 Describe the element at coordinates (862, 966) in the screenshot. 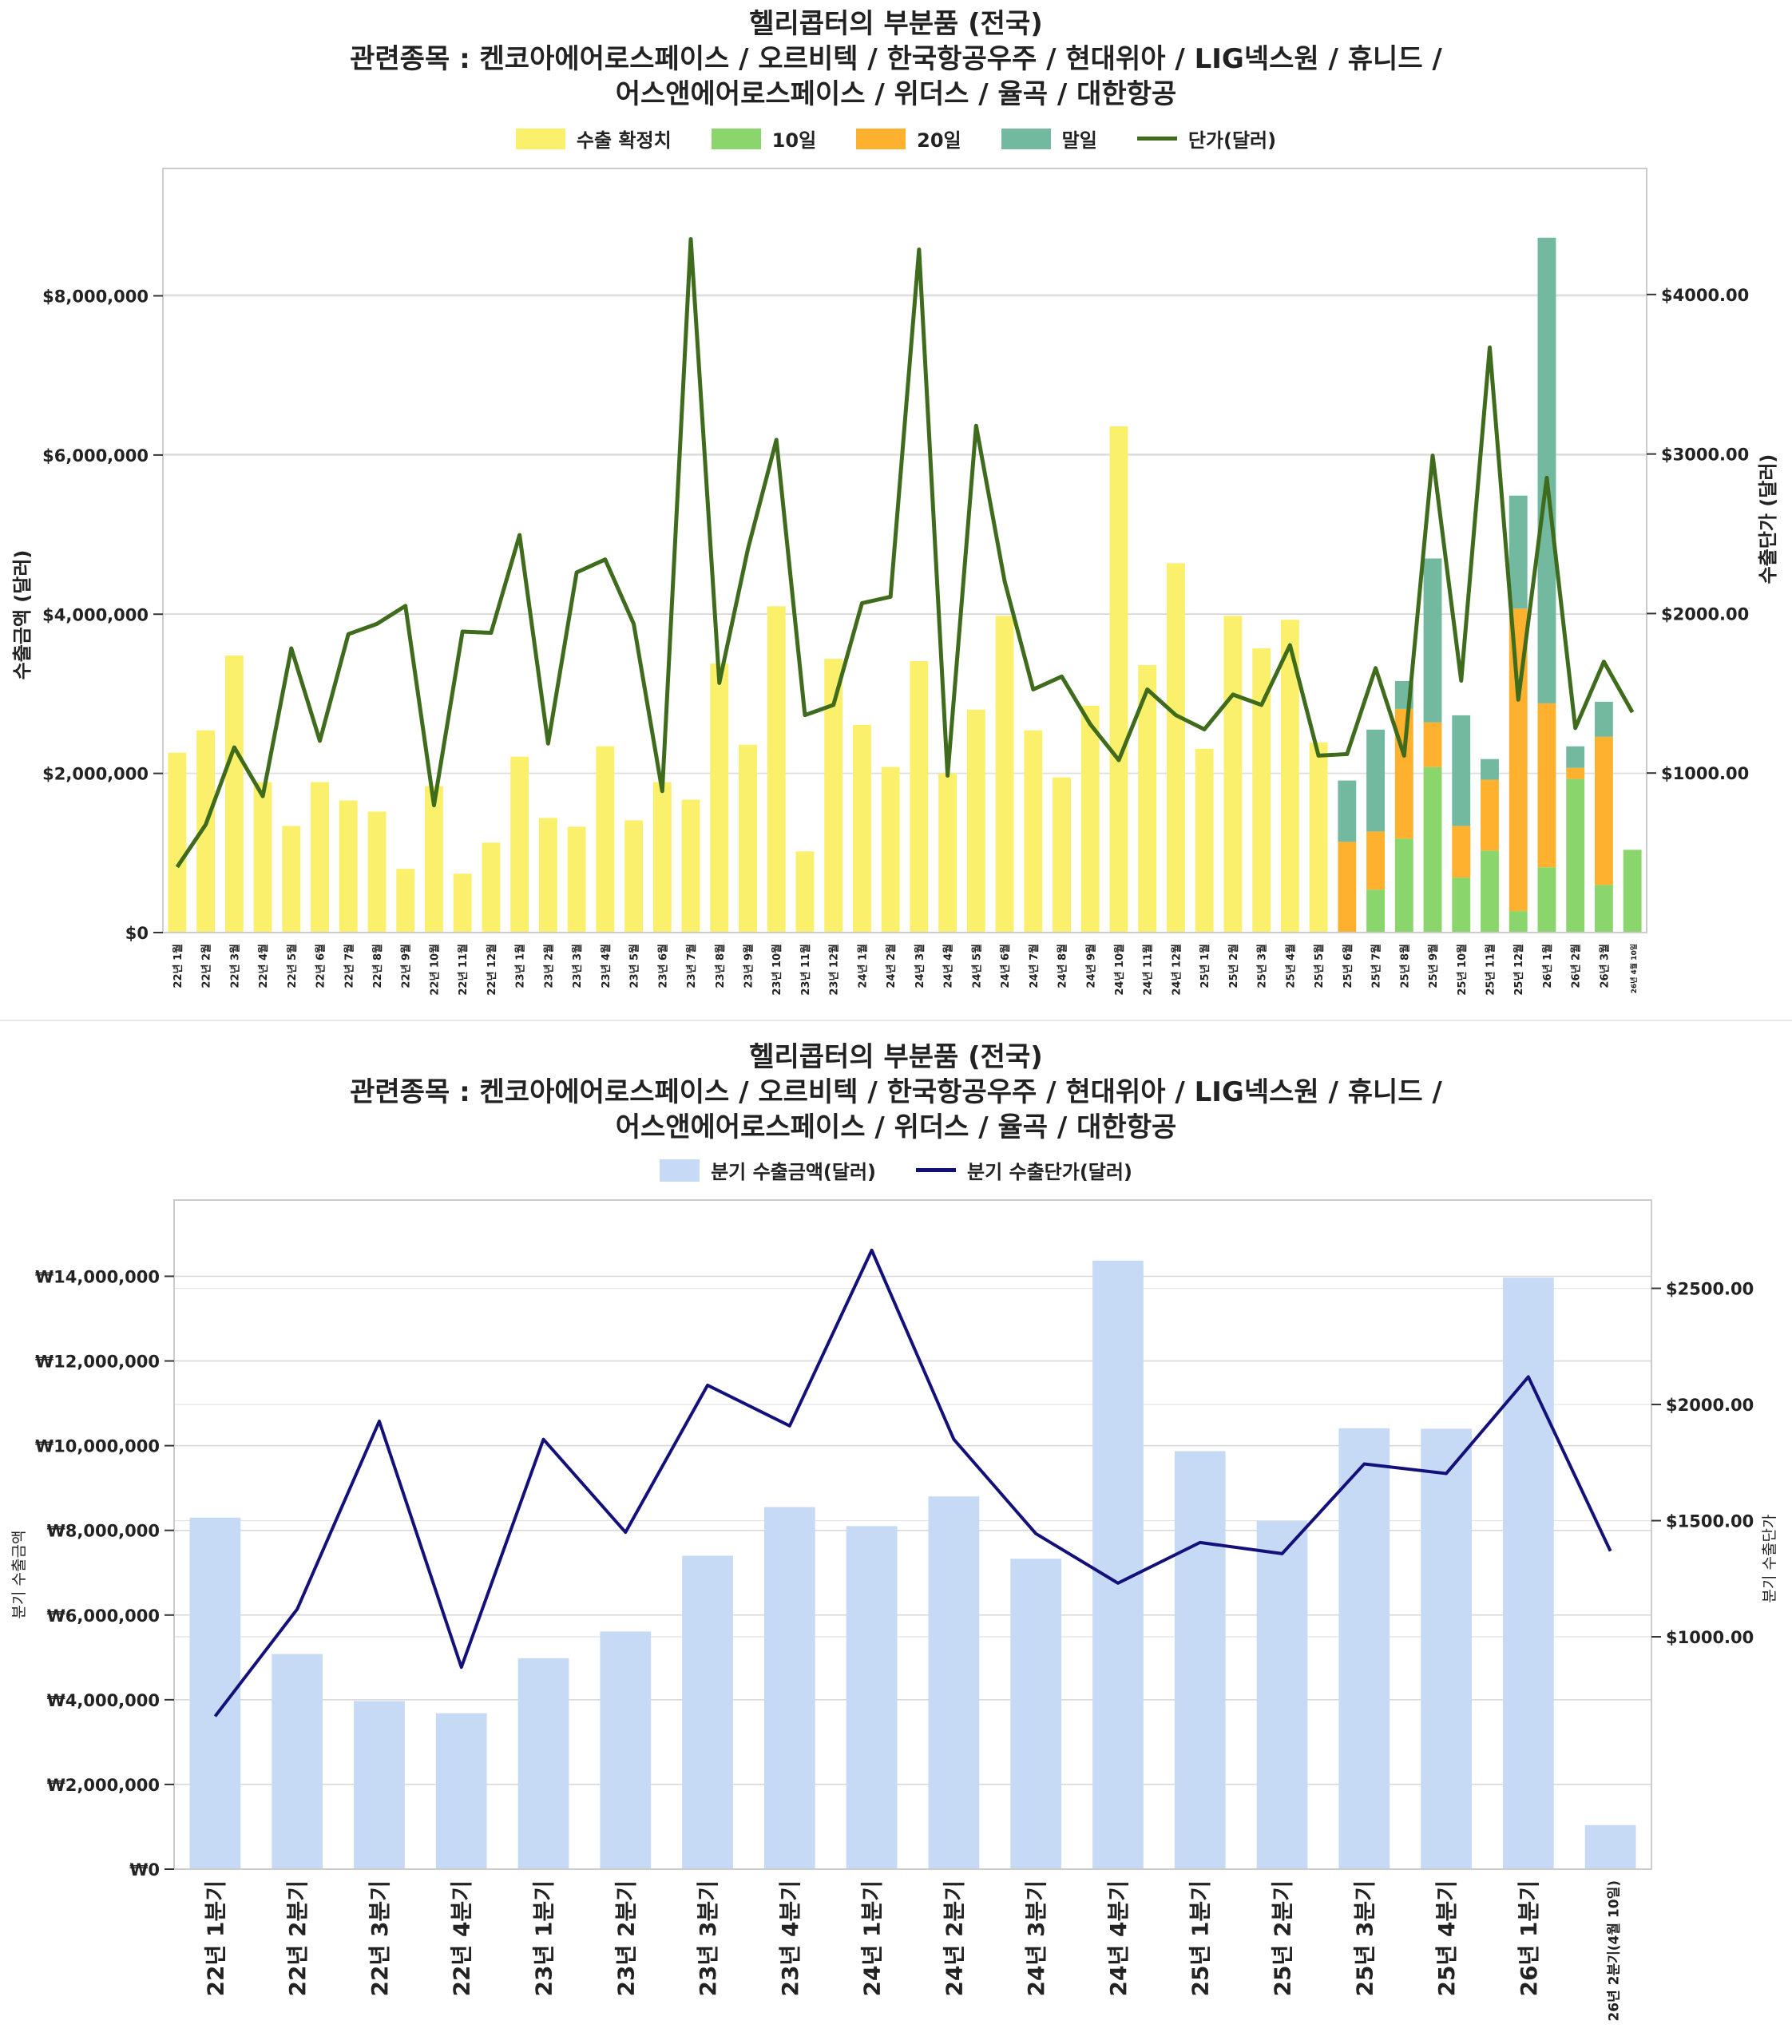

I see `x-tick-label: 24년 1월` at that location.